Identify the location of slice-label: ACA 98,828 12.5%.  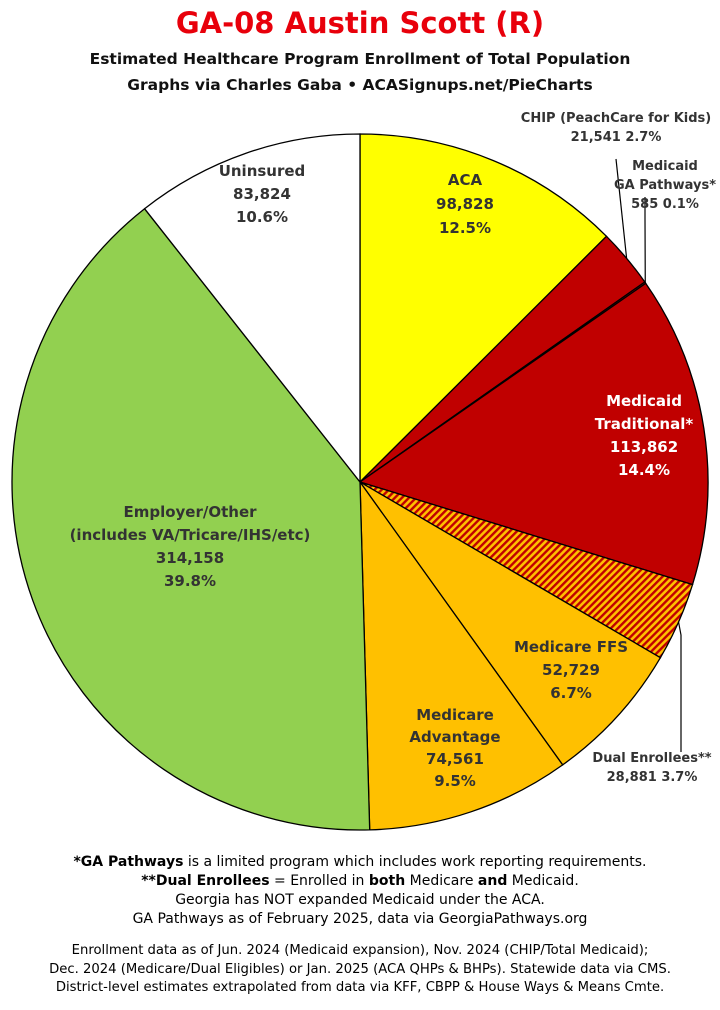
(465, 204).